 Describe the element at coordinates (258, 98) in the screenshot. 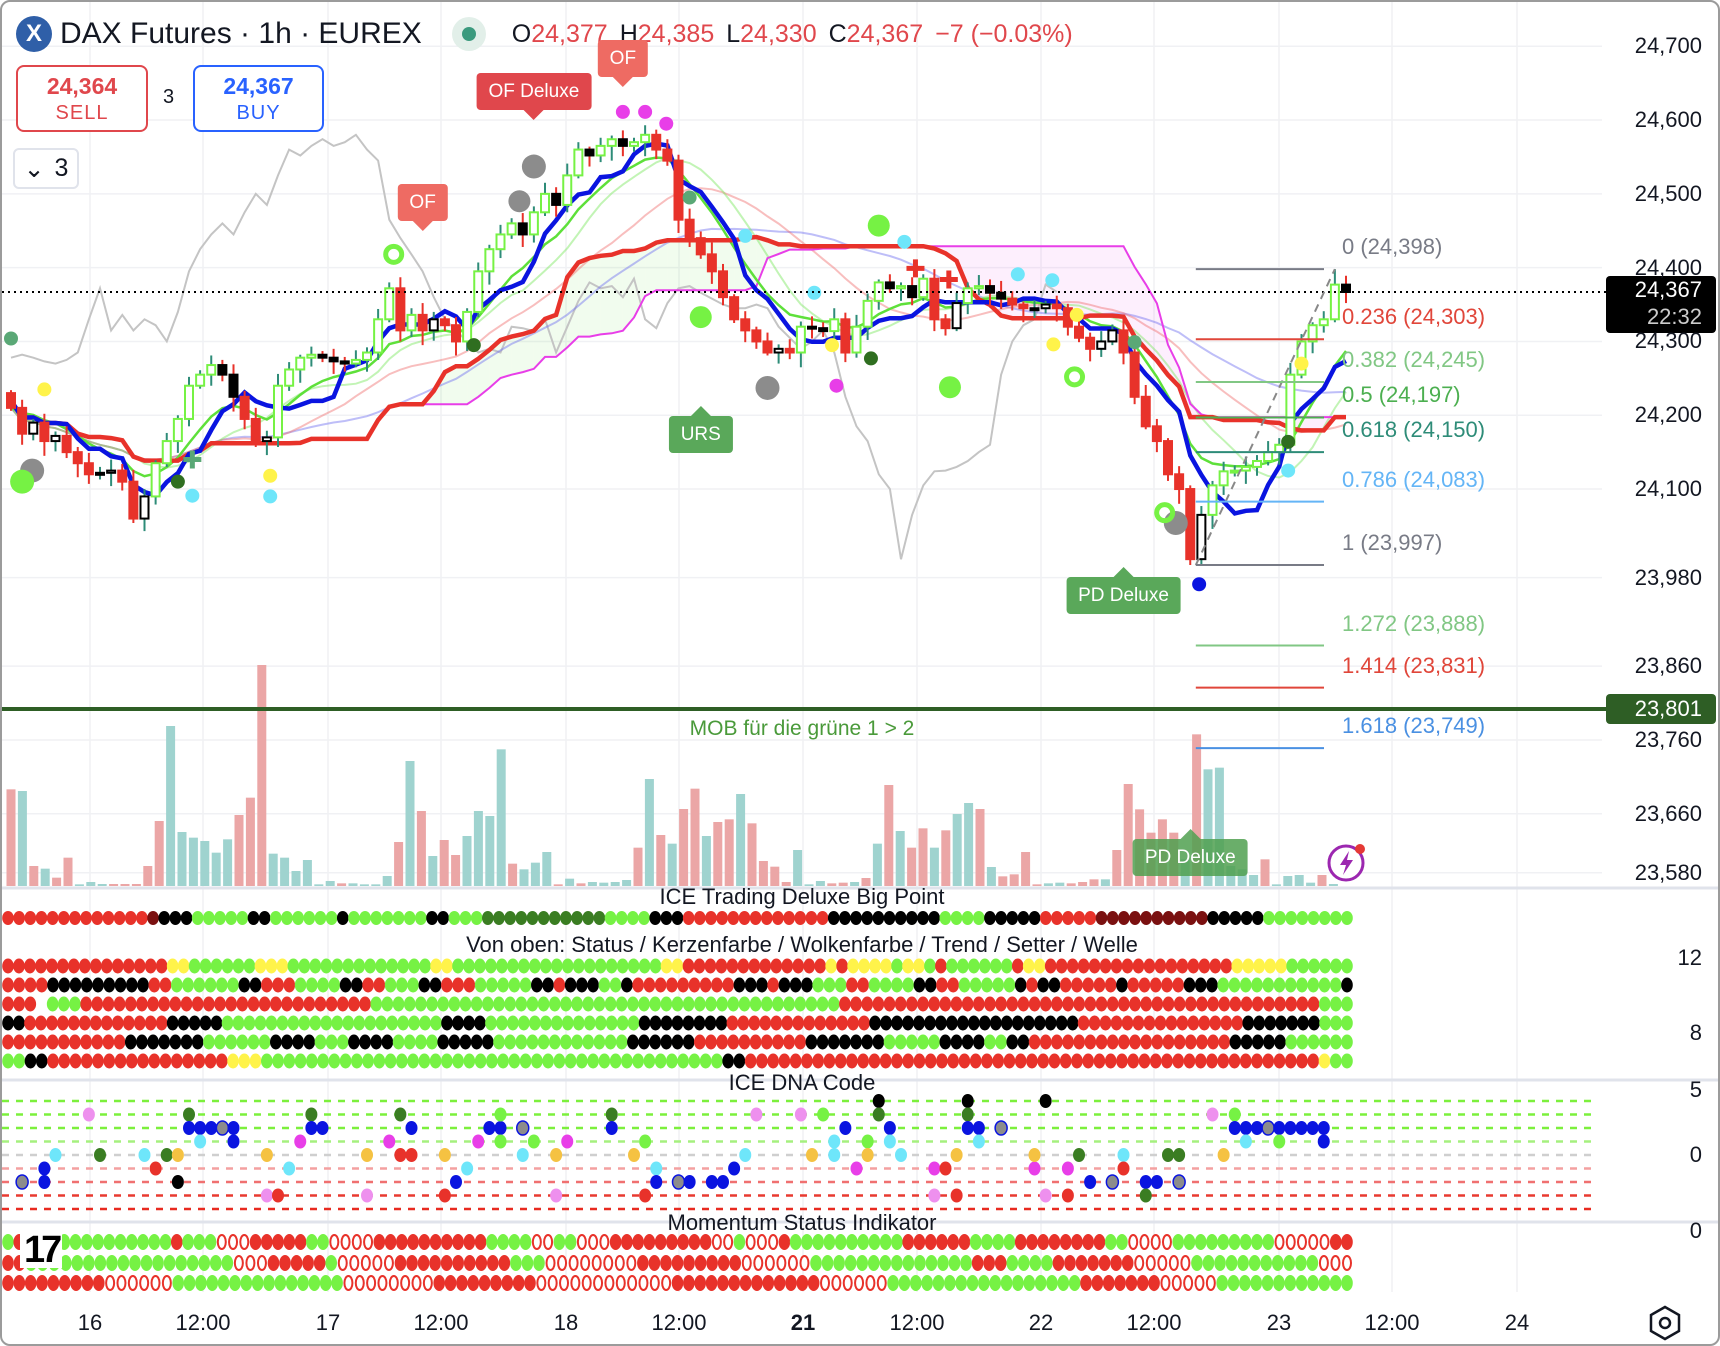

I see `buy-button: 24,367 BUY` at that location.